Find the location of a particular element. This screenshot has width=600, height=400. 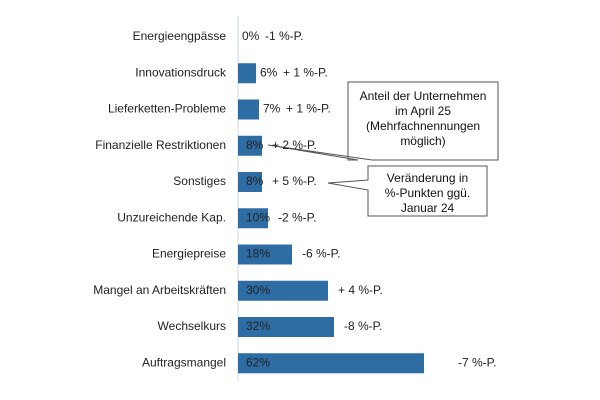

category-label: Finanzielle Restriktionen is located at coordinates (160, 145).